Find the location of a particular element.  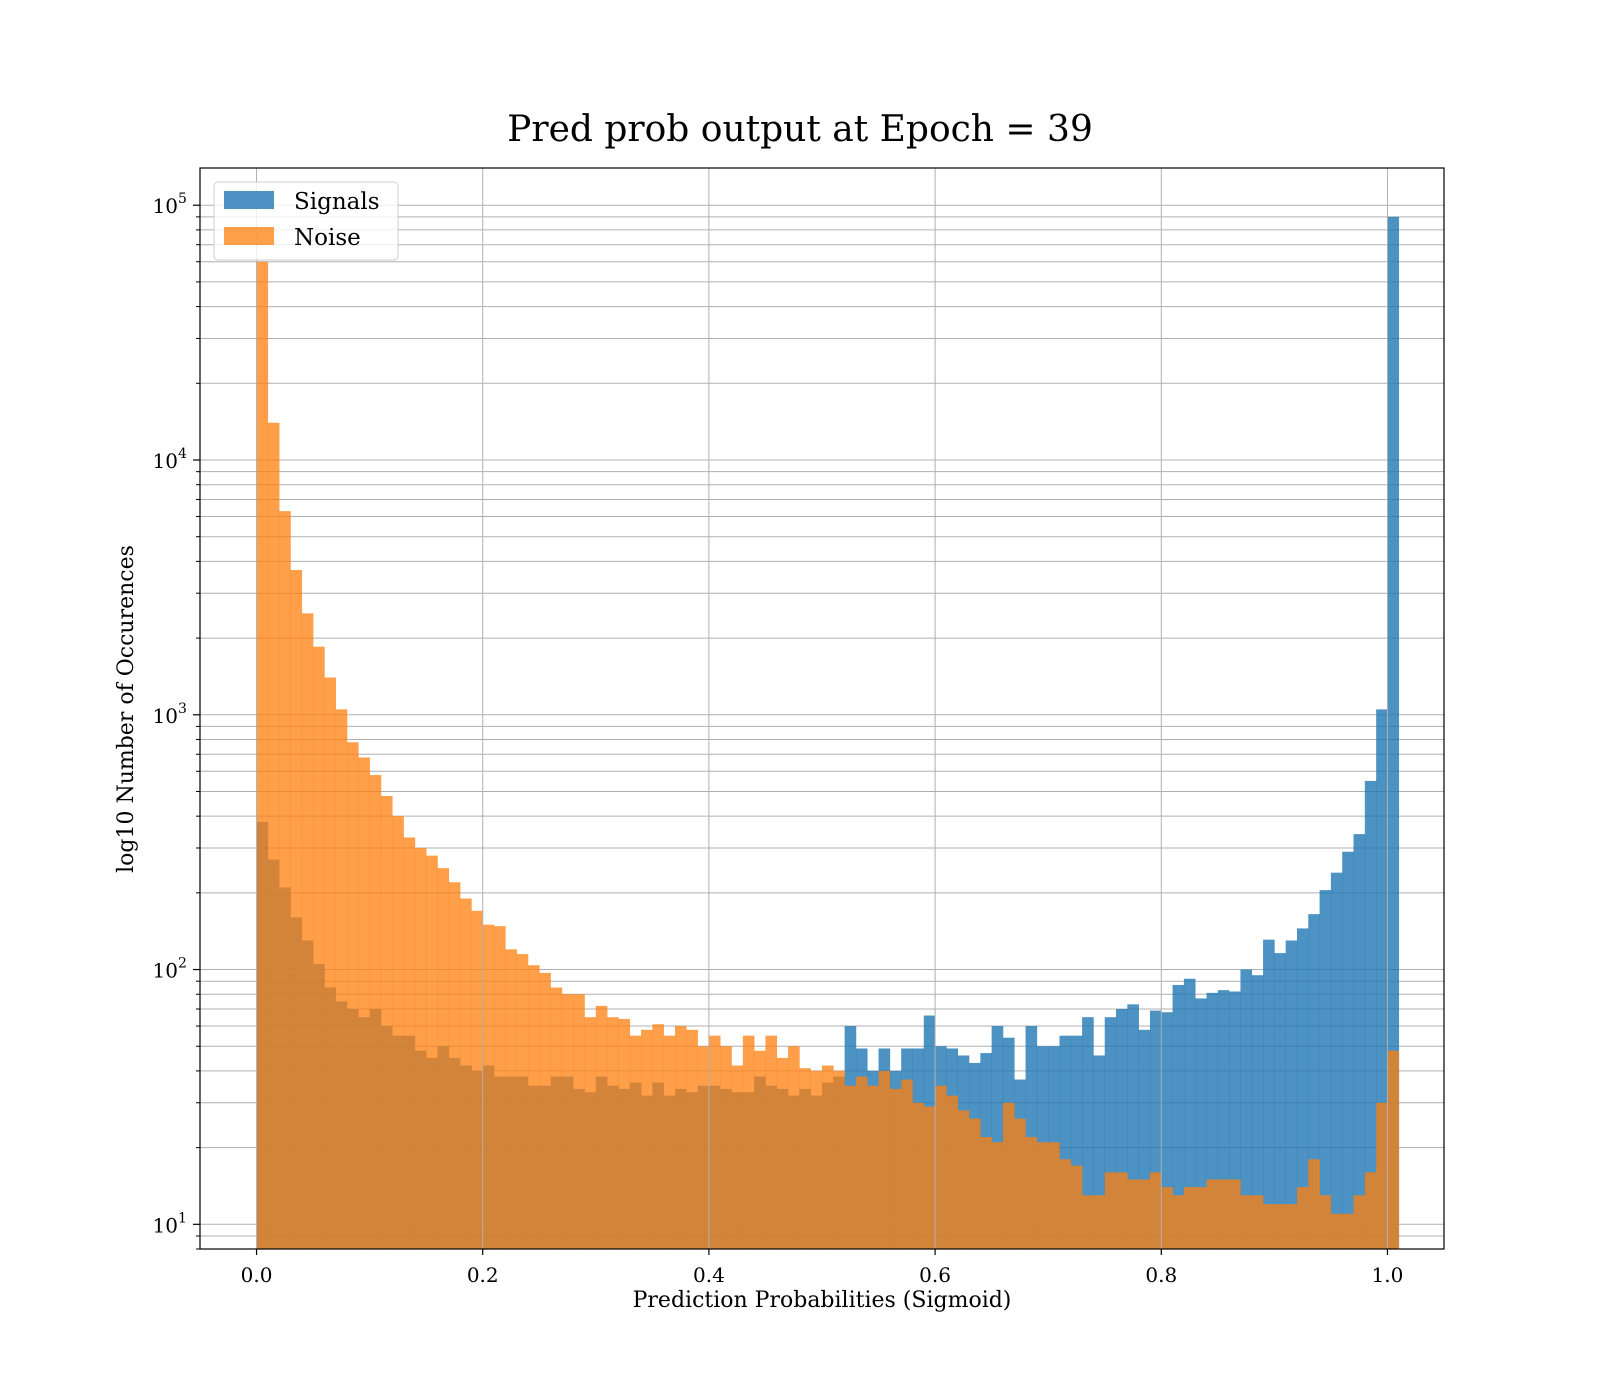

y-tick-exponent: 2 is located at coordinates (182, 964).